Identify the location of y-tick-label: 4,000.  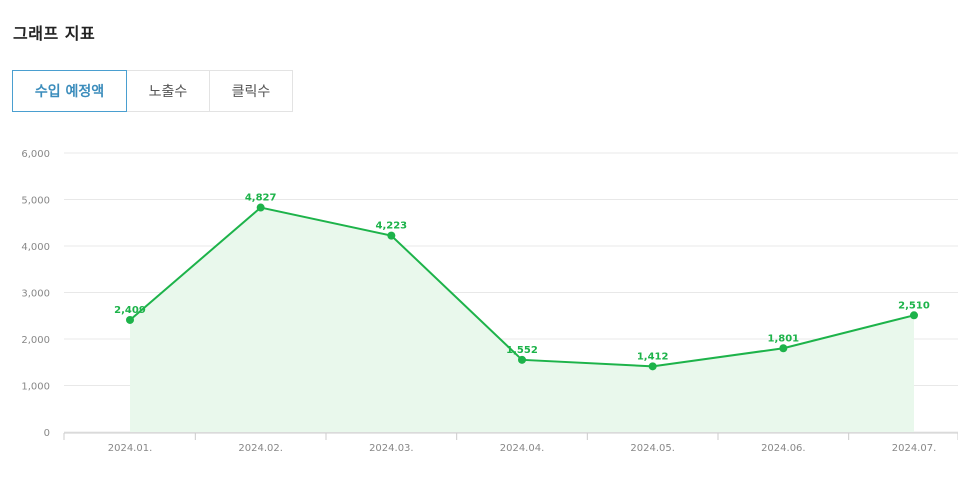
(35, 247).